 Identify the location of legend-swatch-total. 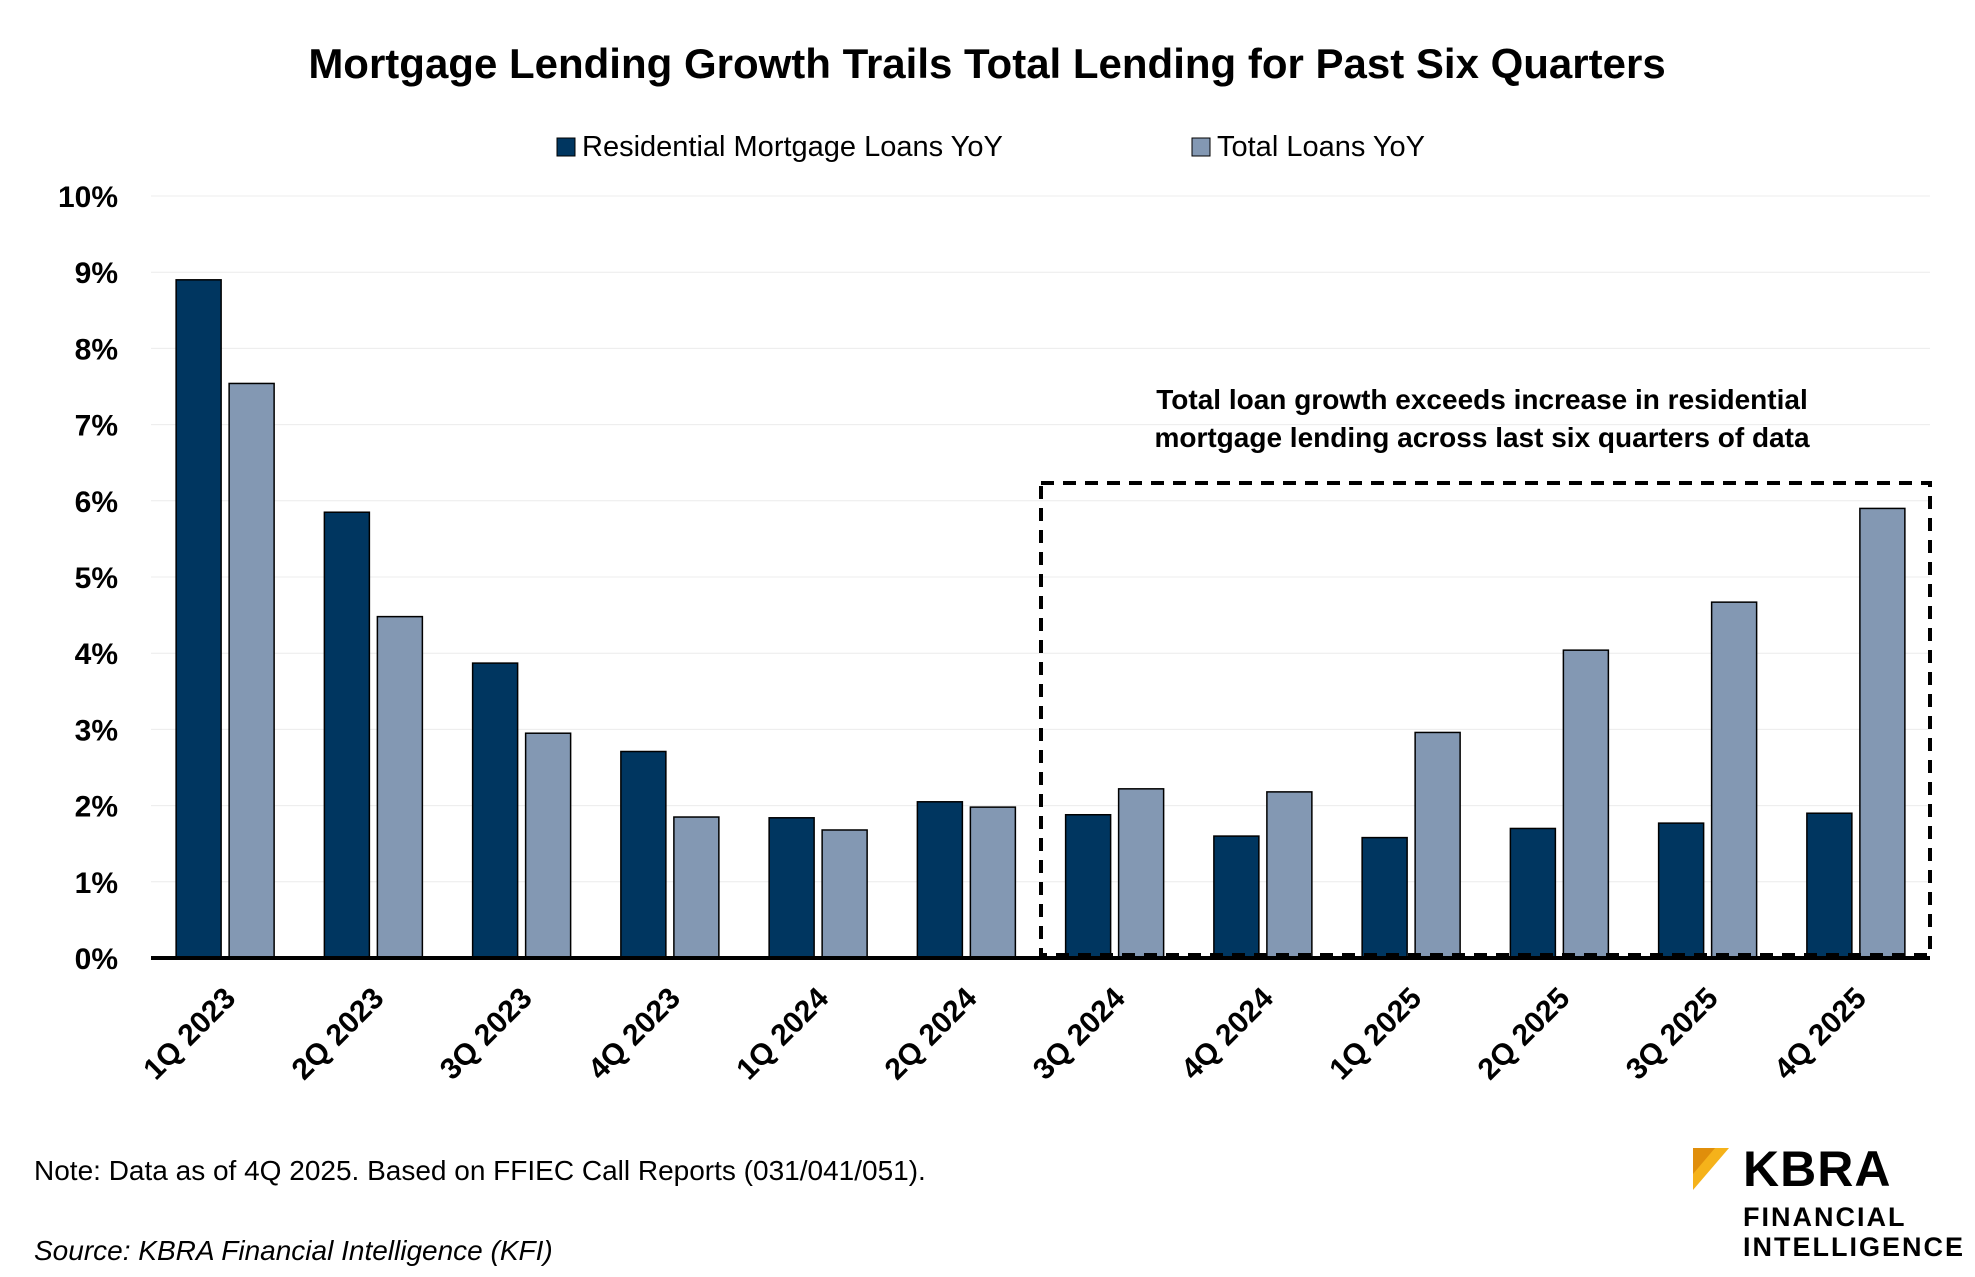
(1201, 147).